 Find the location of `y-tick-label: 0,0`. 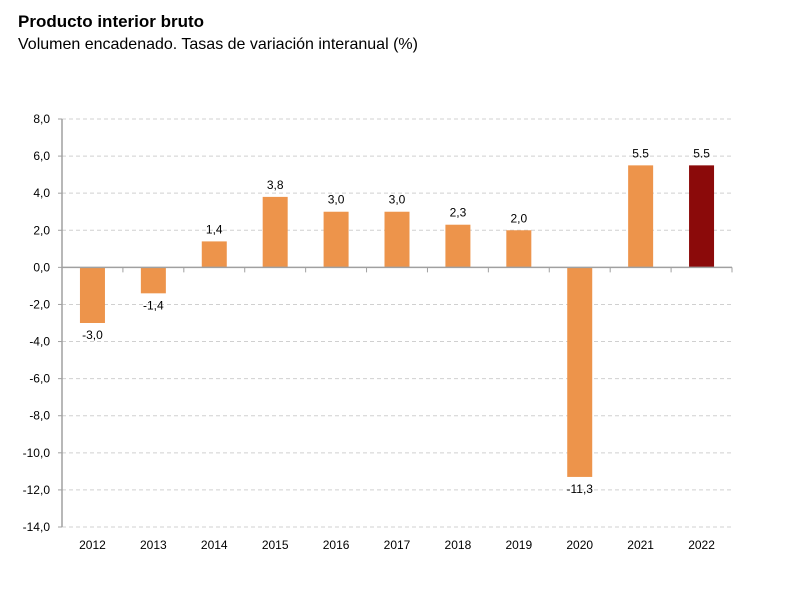

y-tick-label: 0,0 is located at coordinates (41, 267).